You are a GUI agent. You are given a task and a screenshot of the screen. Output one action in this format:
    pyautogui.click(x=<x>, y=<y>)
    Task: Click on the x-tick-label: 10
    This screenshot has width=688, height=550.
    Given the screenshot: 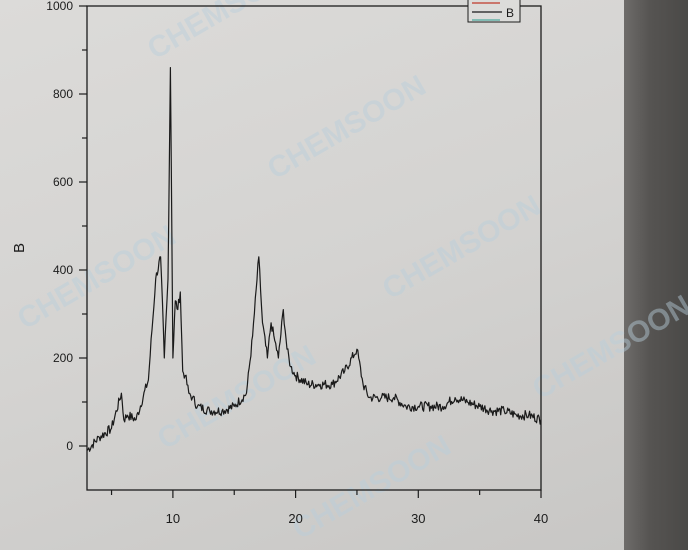 What is the action you would take?
    pyautogui.click(x=173, y=518)
    